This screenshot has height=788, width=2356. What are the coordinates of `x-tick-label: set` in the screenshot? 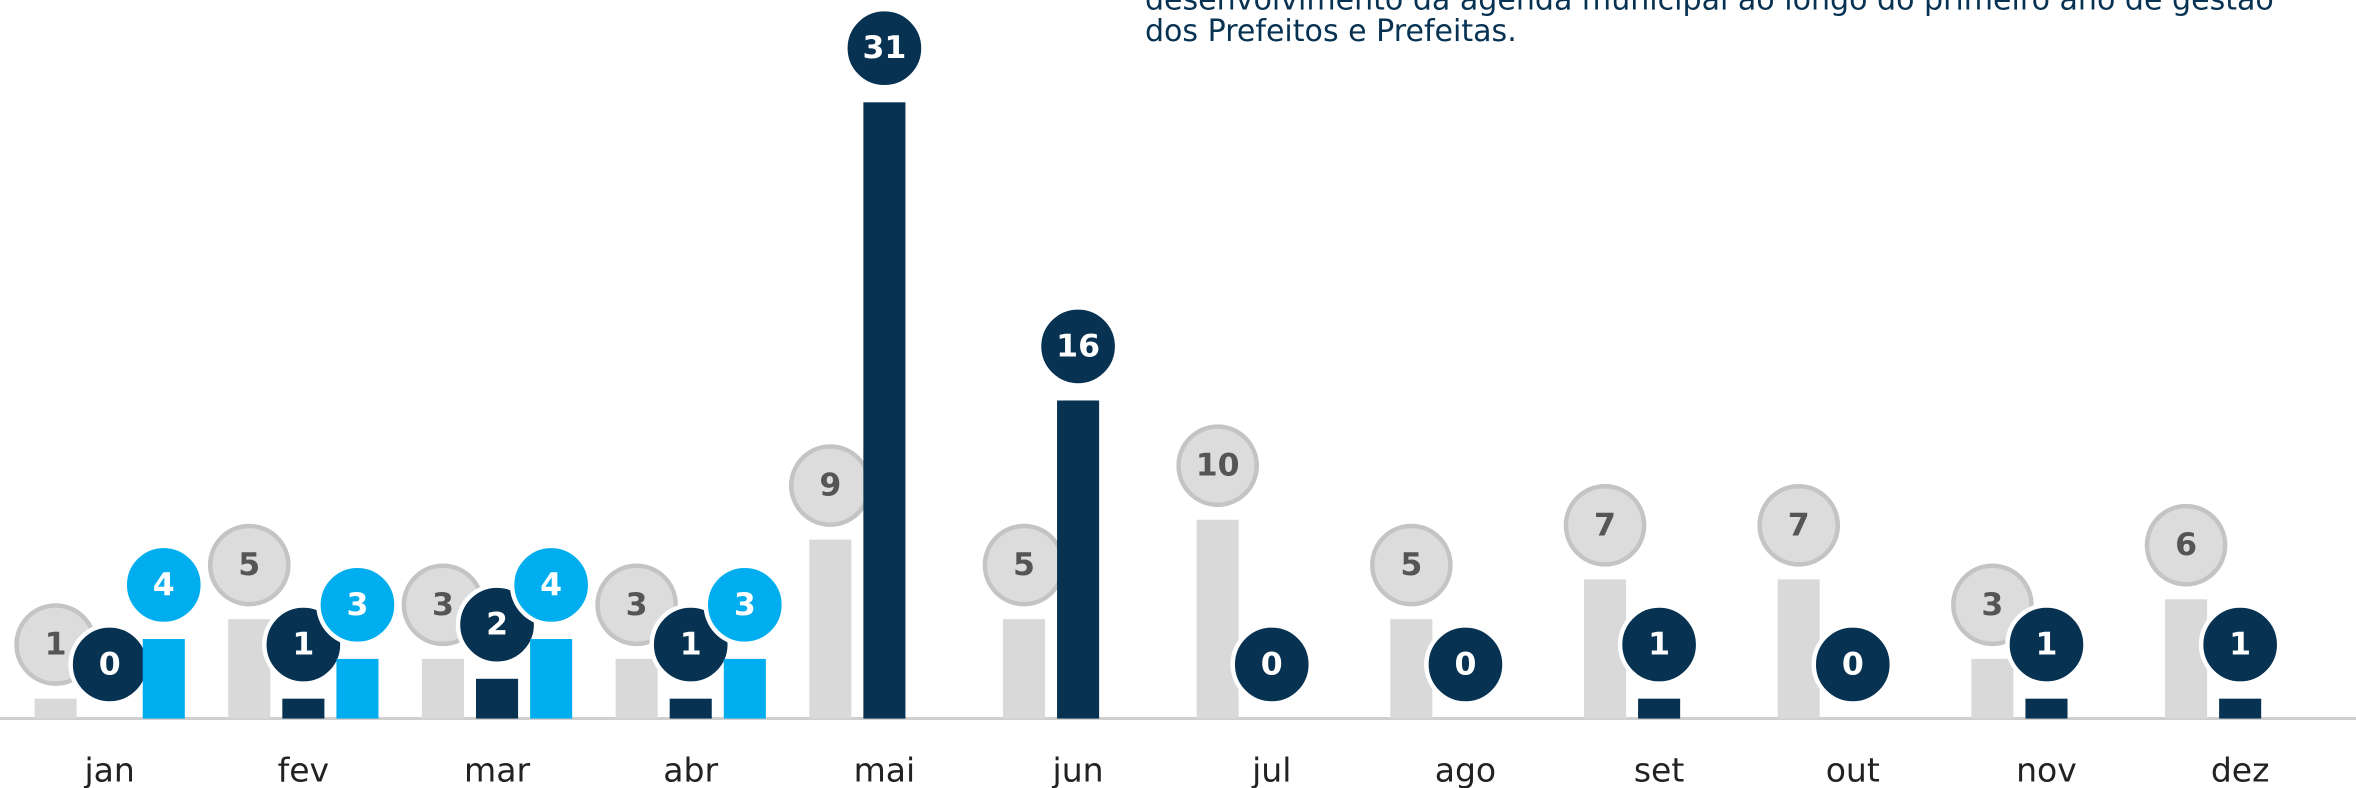 It's located at (1659, 769).